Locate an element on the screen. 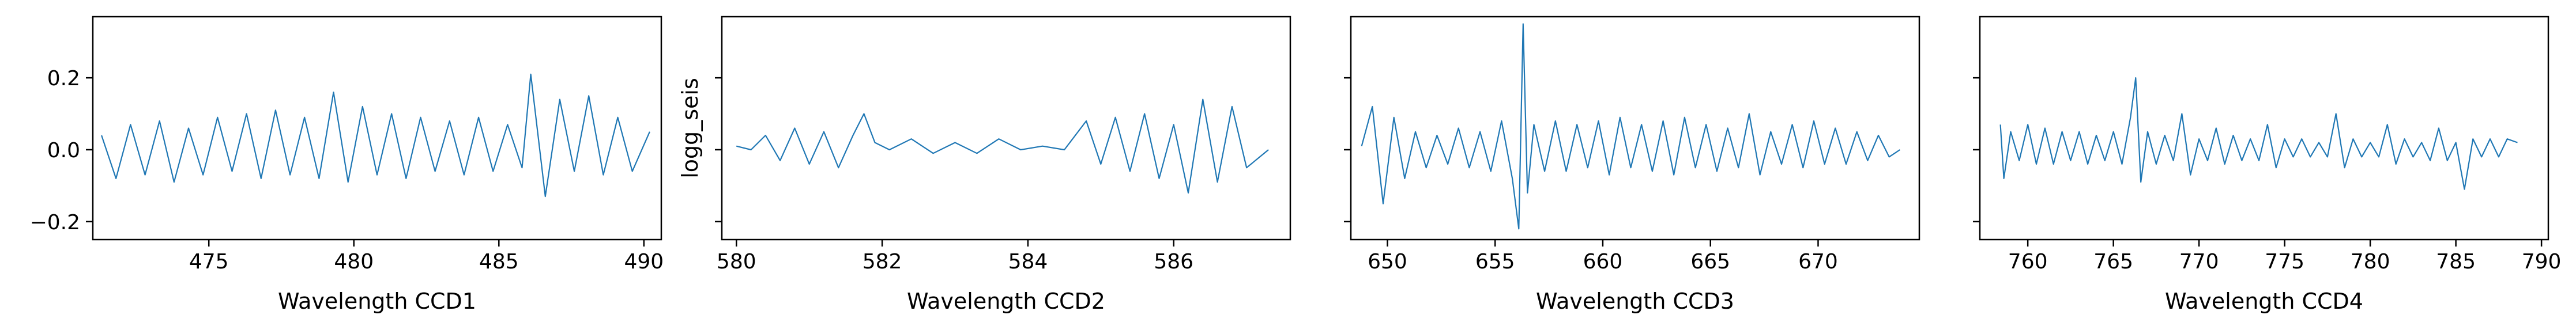  x-tick-label: 780 is located at coordinates (2370, 262).